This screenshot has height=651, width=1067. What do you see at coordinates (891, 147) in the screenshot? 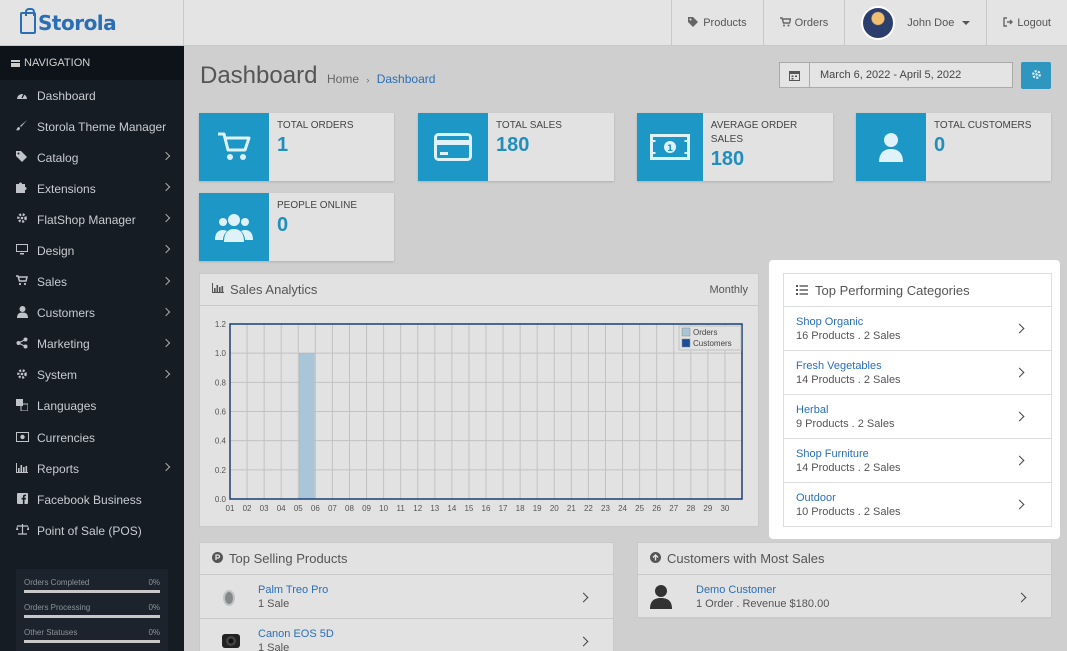
I see `user-icon` at bounding box center [891, 147].